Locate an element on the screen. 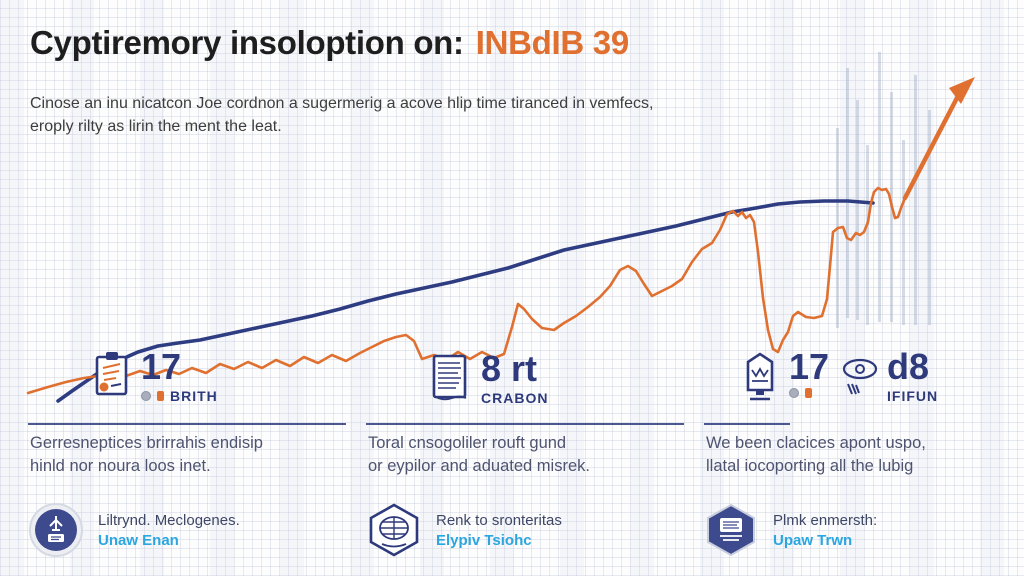 This screenshot has width=1024, height=576. page-title: Cyptiremory insoloption on: INBdIB 39 is located at coordinates (329, 43).